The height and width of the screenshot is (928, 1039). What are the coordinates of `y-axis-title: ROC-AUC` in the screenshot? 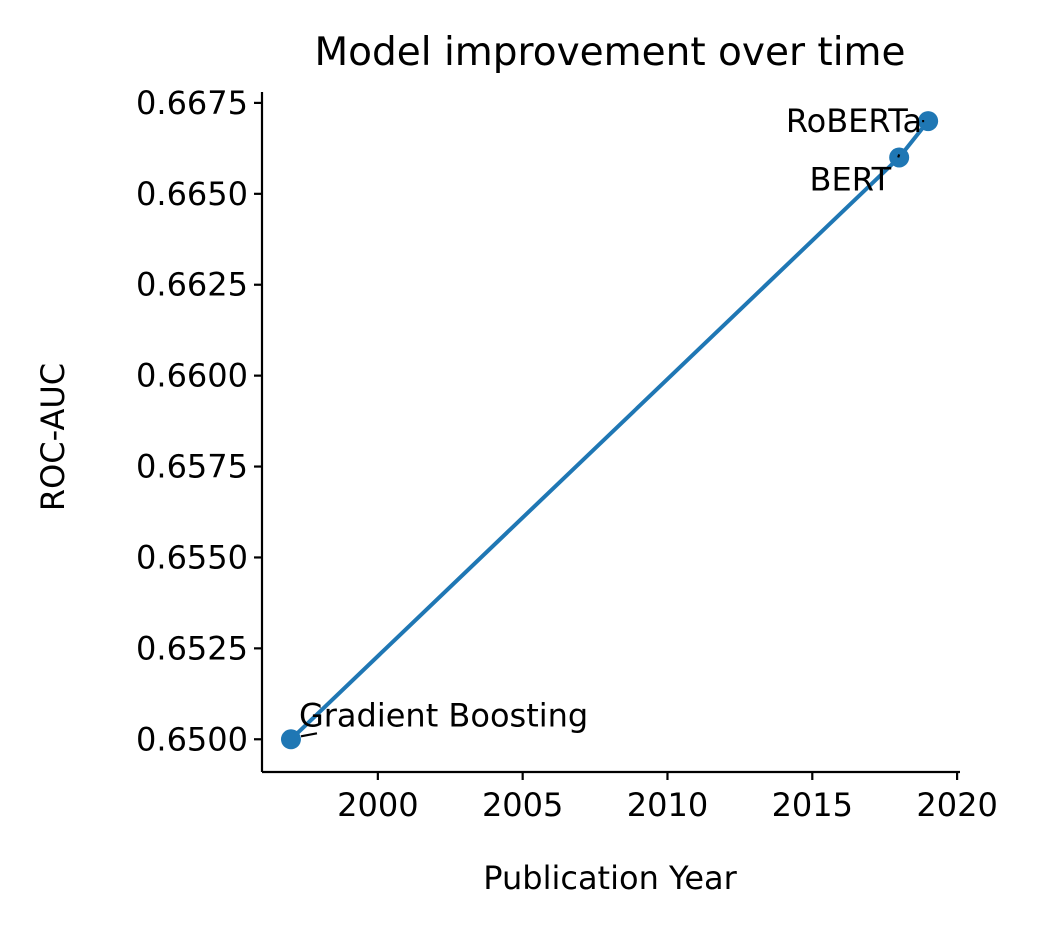 It's located at (53, 437).